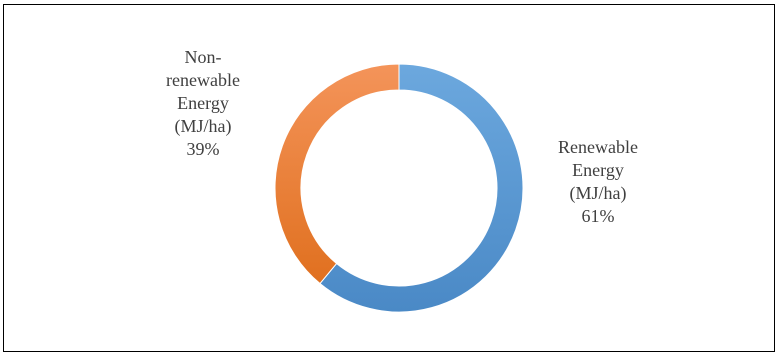 Image resolution: width=779 pixels, height=357 pixels. I want to click on data-label-line: 39%, so click(203, 149).